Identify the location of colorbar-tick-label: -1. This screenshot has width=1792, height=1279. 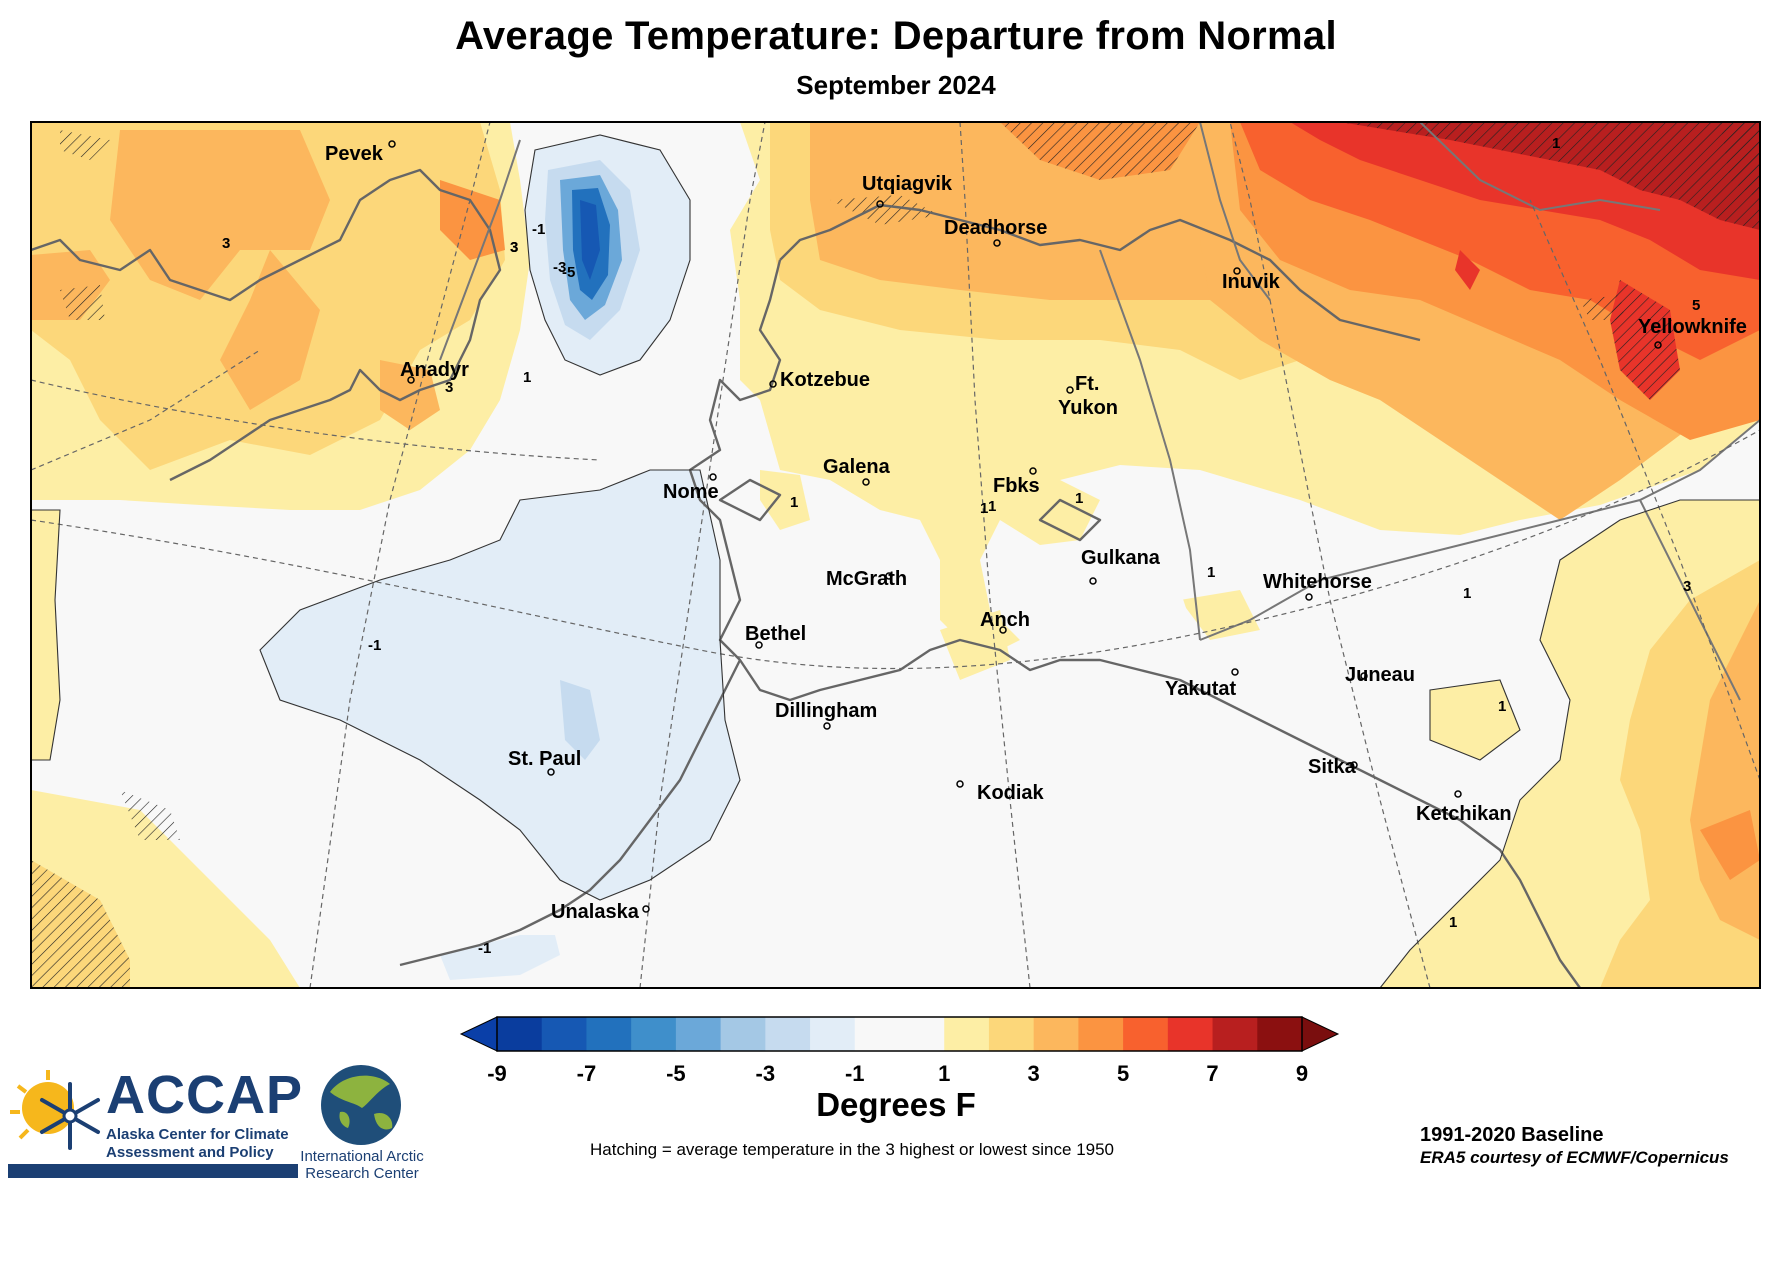
(855, 1073).